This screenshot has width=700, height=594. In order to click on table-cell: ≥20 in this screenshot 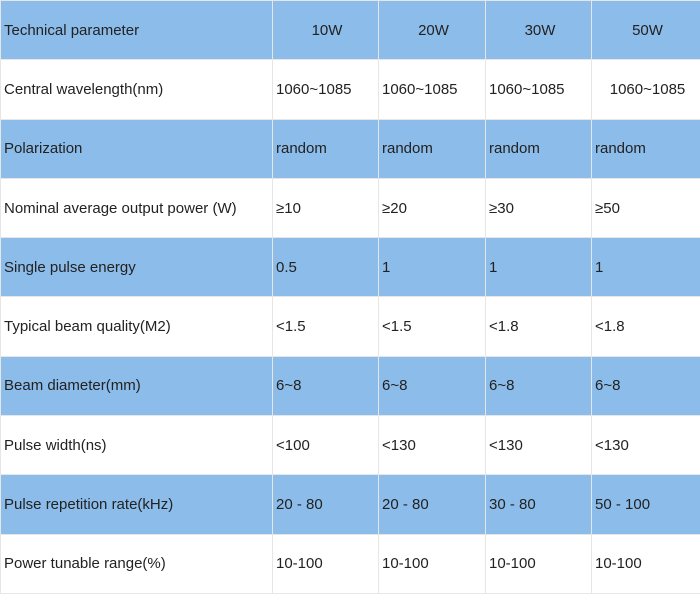, I will do `click(432, 208)`.